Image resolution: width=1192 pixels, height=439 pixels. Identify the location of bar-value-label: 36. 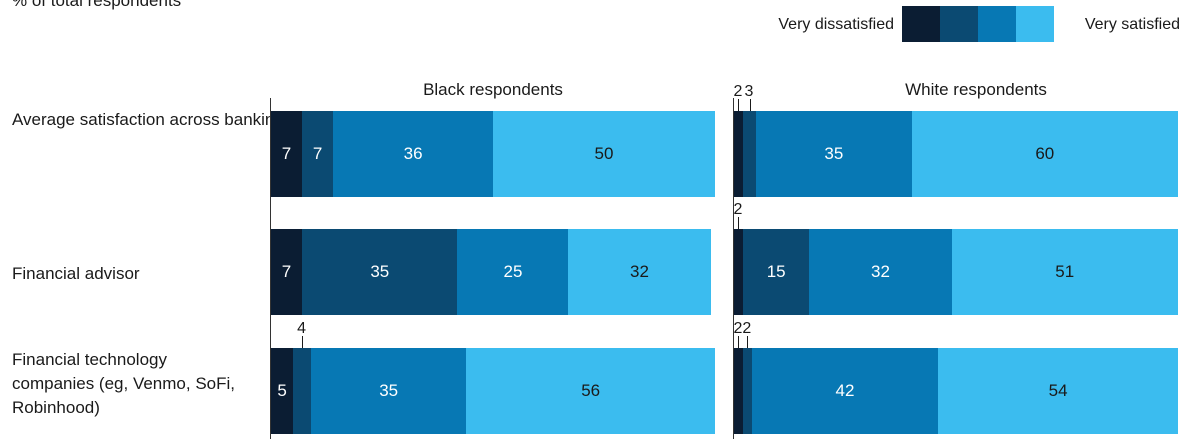
(413, 153).